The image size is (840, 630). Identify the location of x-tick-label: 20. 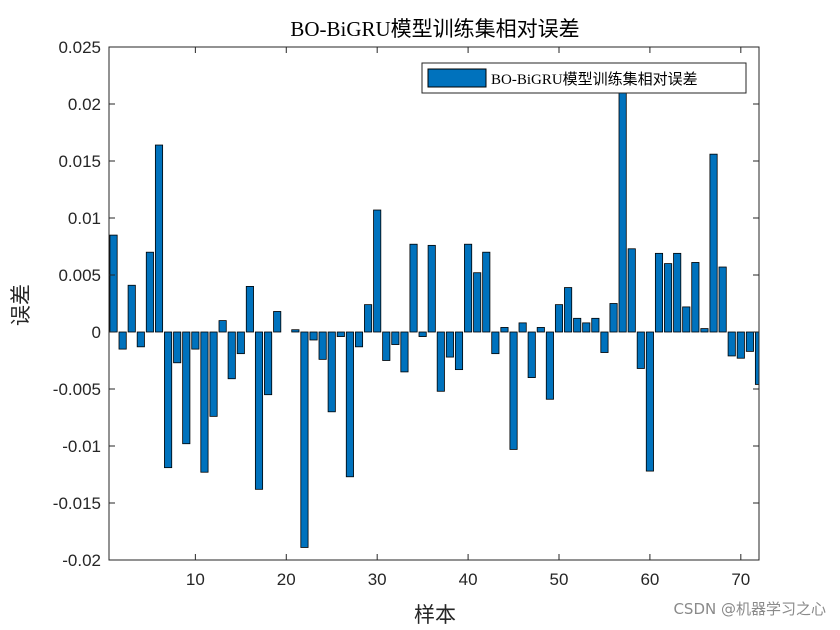
(286, 579).